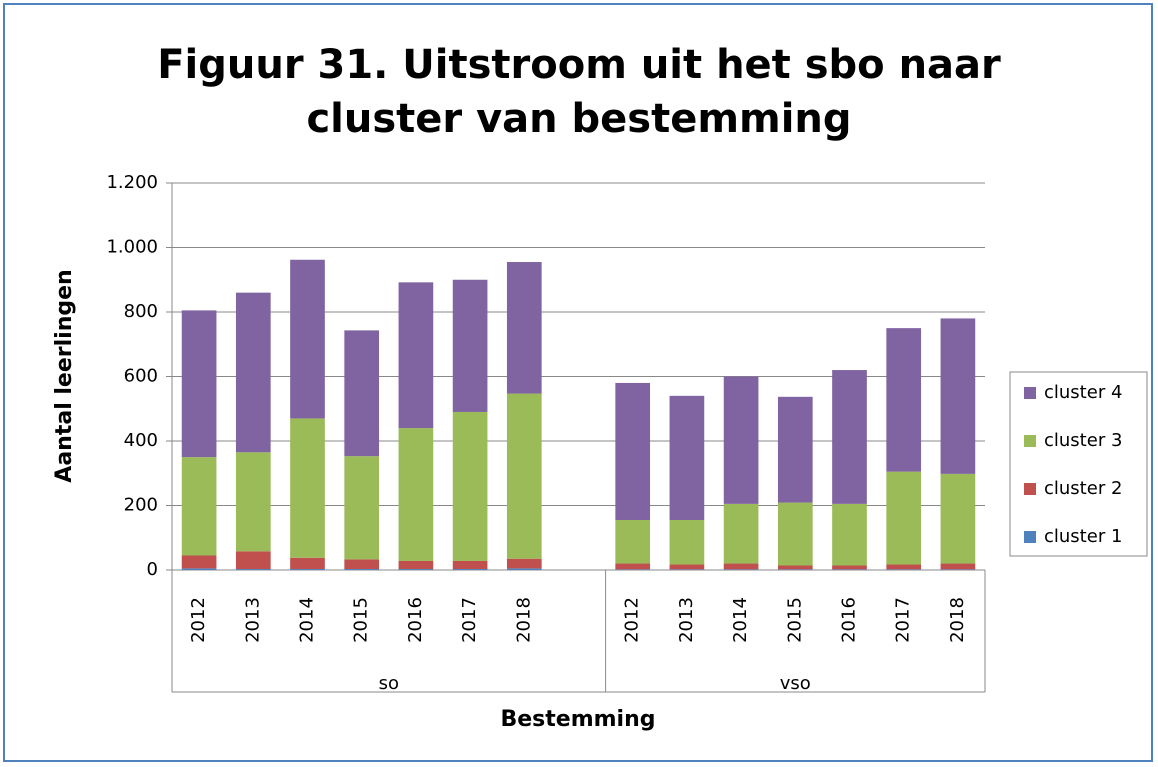 Image resolution: width=1158 pixels, height=767 pixels. What do you see at coordinates (152, 569) in the screenshot?
I see `y-tick-label: 0` at bounding box center [152, 569].